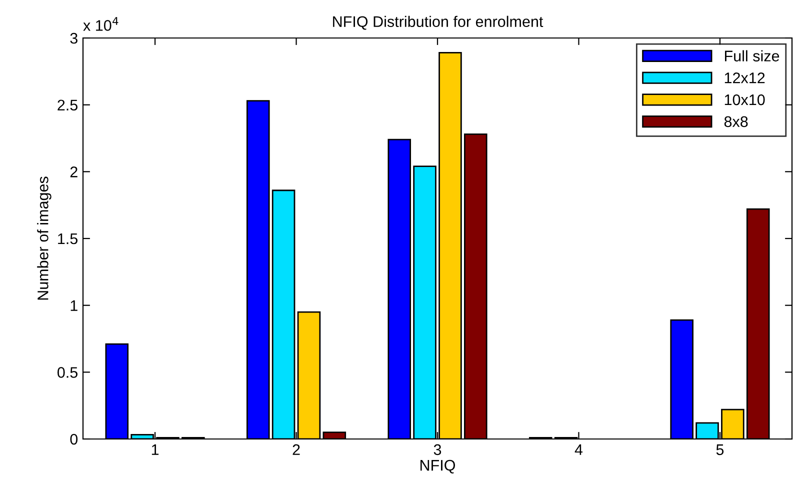  What do you see at coordinates (578, 449) in the screenshot?
I see `x-tick-label: 4` at bounding box center [578, 449].